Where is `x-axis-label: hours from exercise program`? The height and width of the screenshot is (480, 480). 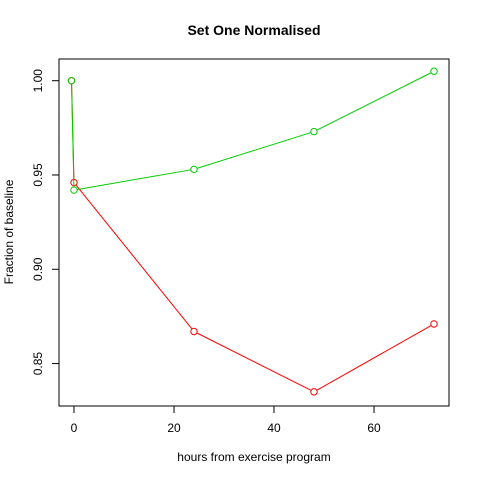 x-axis-label: hours from exercise program is located at coordinates (253, 457).